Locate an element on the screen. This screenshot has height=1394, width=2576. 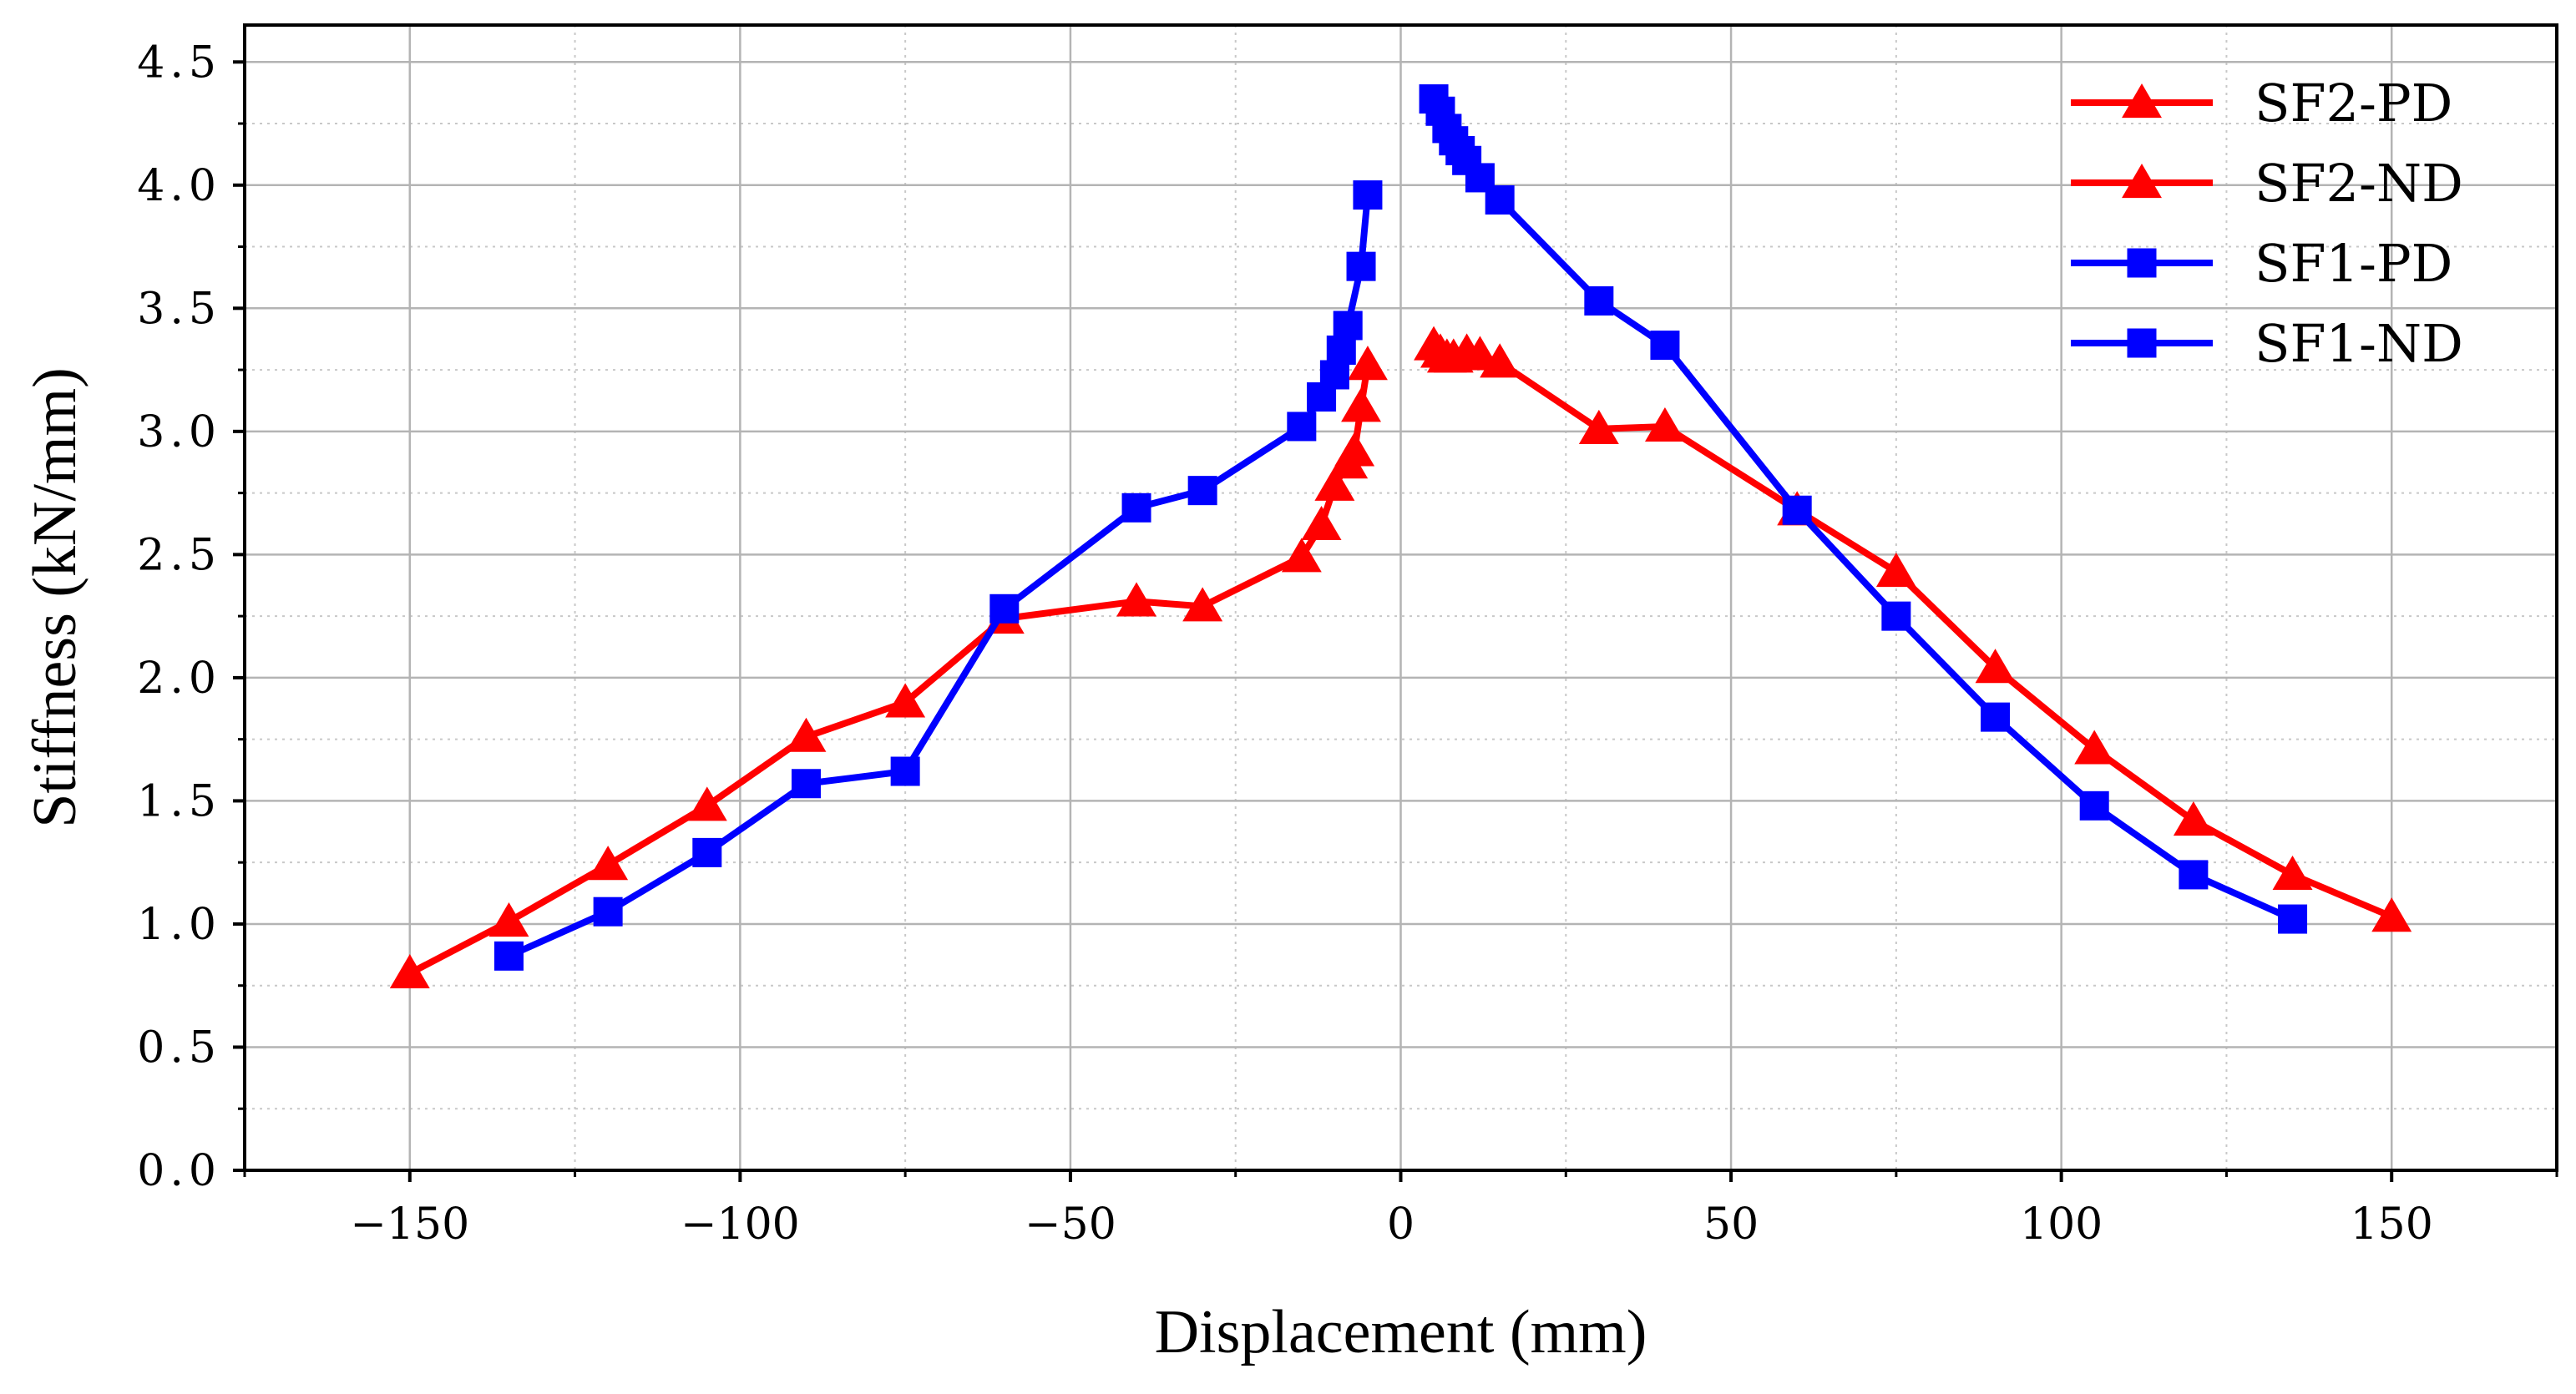
y-tick-label: 1.0 is located at coordinates (179, 925).